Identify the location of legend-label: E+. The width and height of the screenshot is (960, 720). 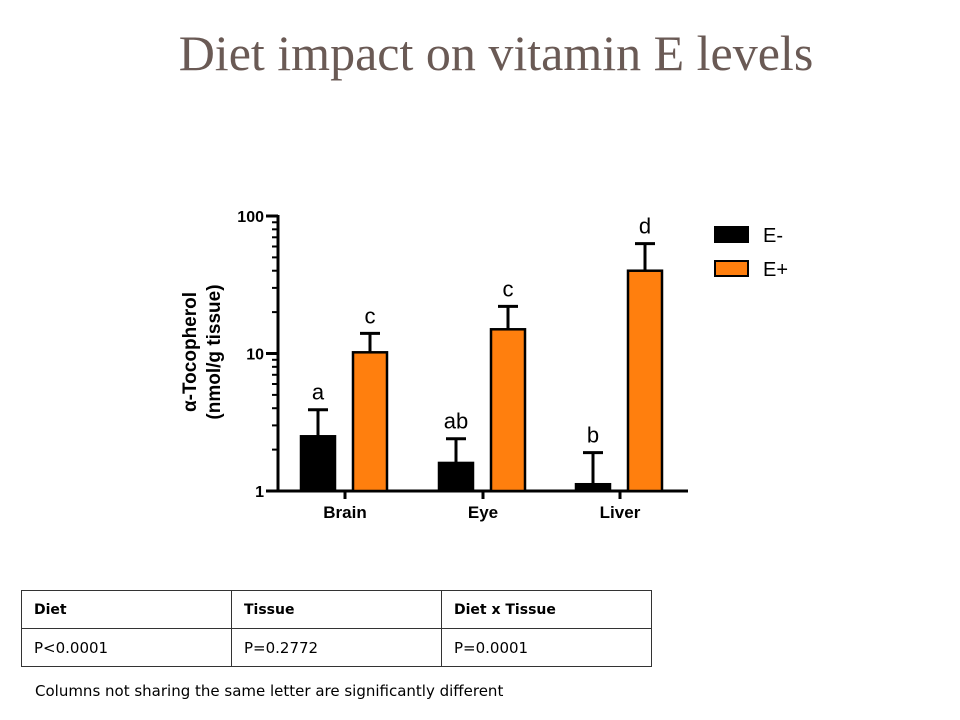
(775, 270).